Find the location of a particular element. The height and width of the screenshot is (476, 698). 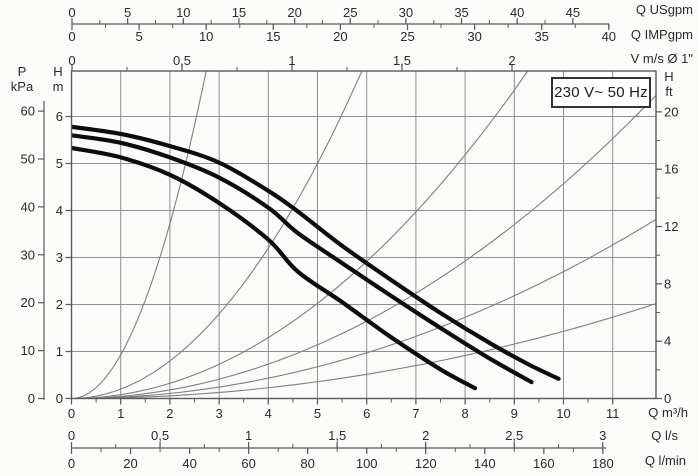

axis-kpa-tick-label: 40 is located at coordinates (28, 206).